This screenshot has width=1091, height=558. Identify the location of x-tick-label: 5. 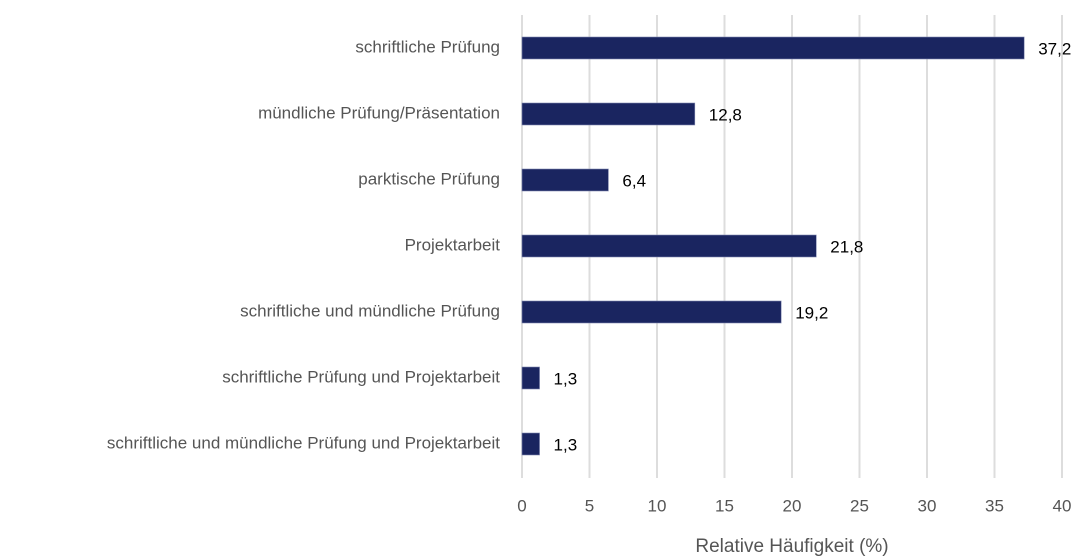
(589, 505).